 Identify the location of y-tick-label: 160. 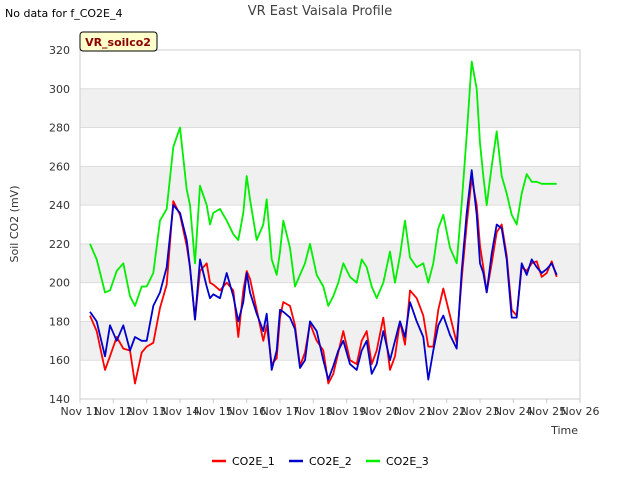
(59, 360).